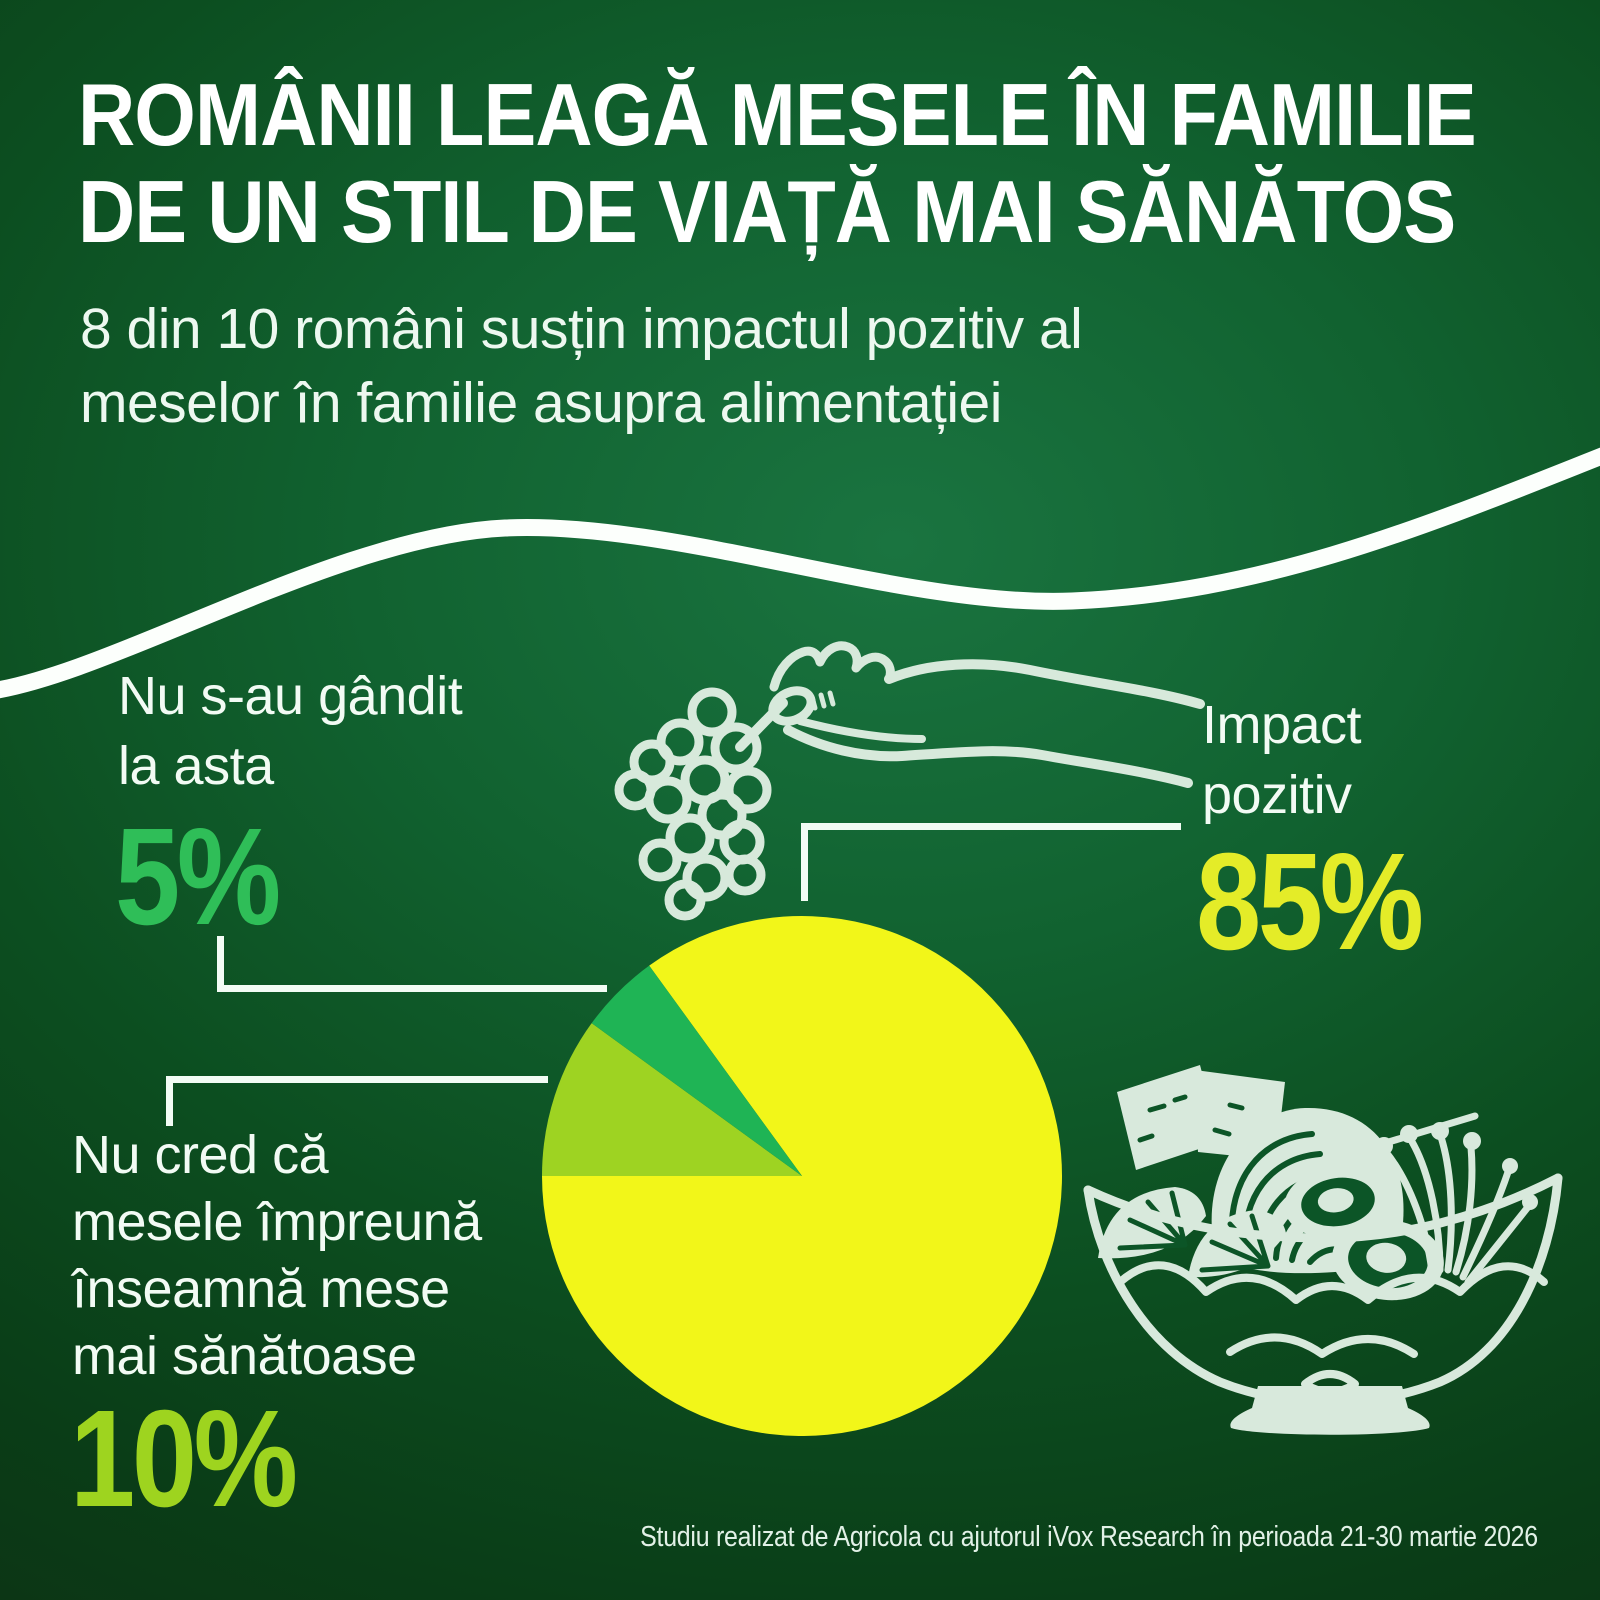  I want to click on callout-dont-believe-line-2: mesele împreună, so click(277, 1222).